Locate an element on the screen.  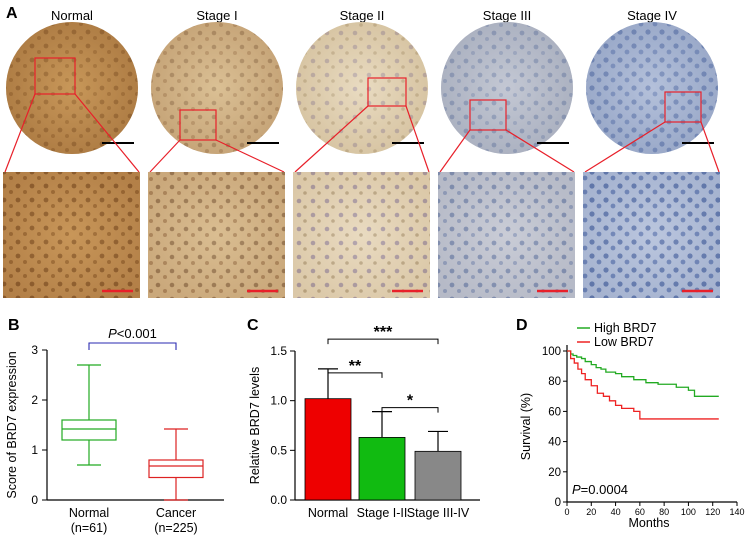
significance-label: *** is located at coordinates (383, 332).